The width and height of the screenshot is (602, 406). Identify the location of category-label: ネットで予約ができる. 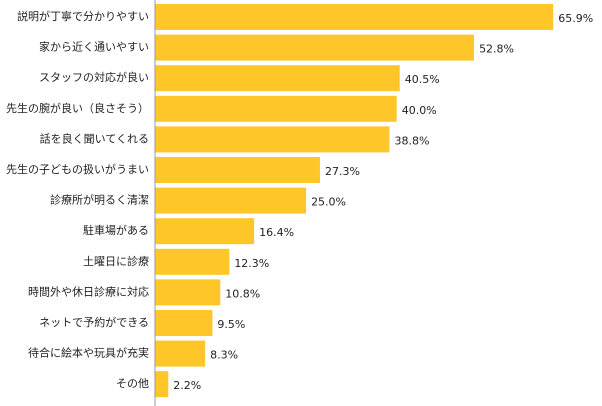
(94, 322).